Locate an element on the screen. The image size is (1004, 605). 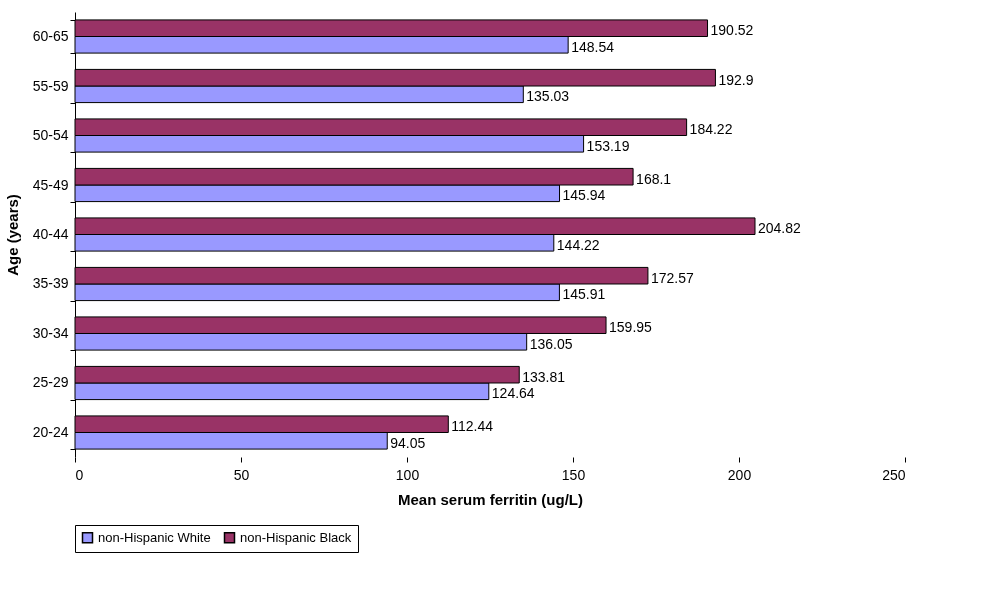
x-tick-label: 200 is located at coordinates (739, 474).